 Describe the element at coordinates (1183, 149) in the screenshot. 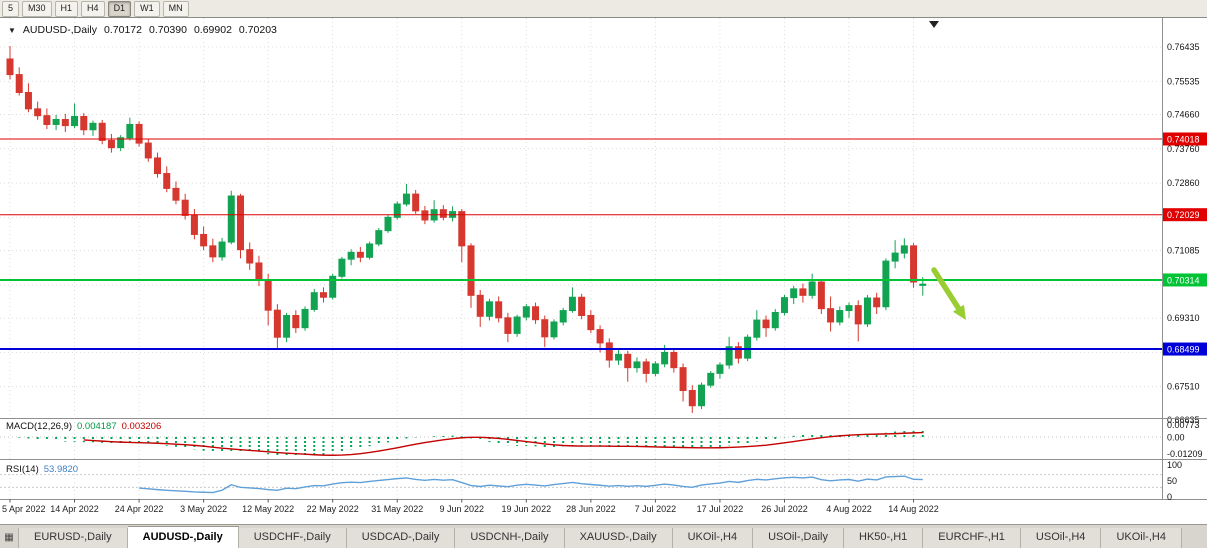

I see `price-axis-label: 0.73760` at that location.